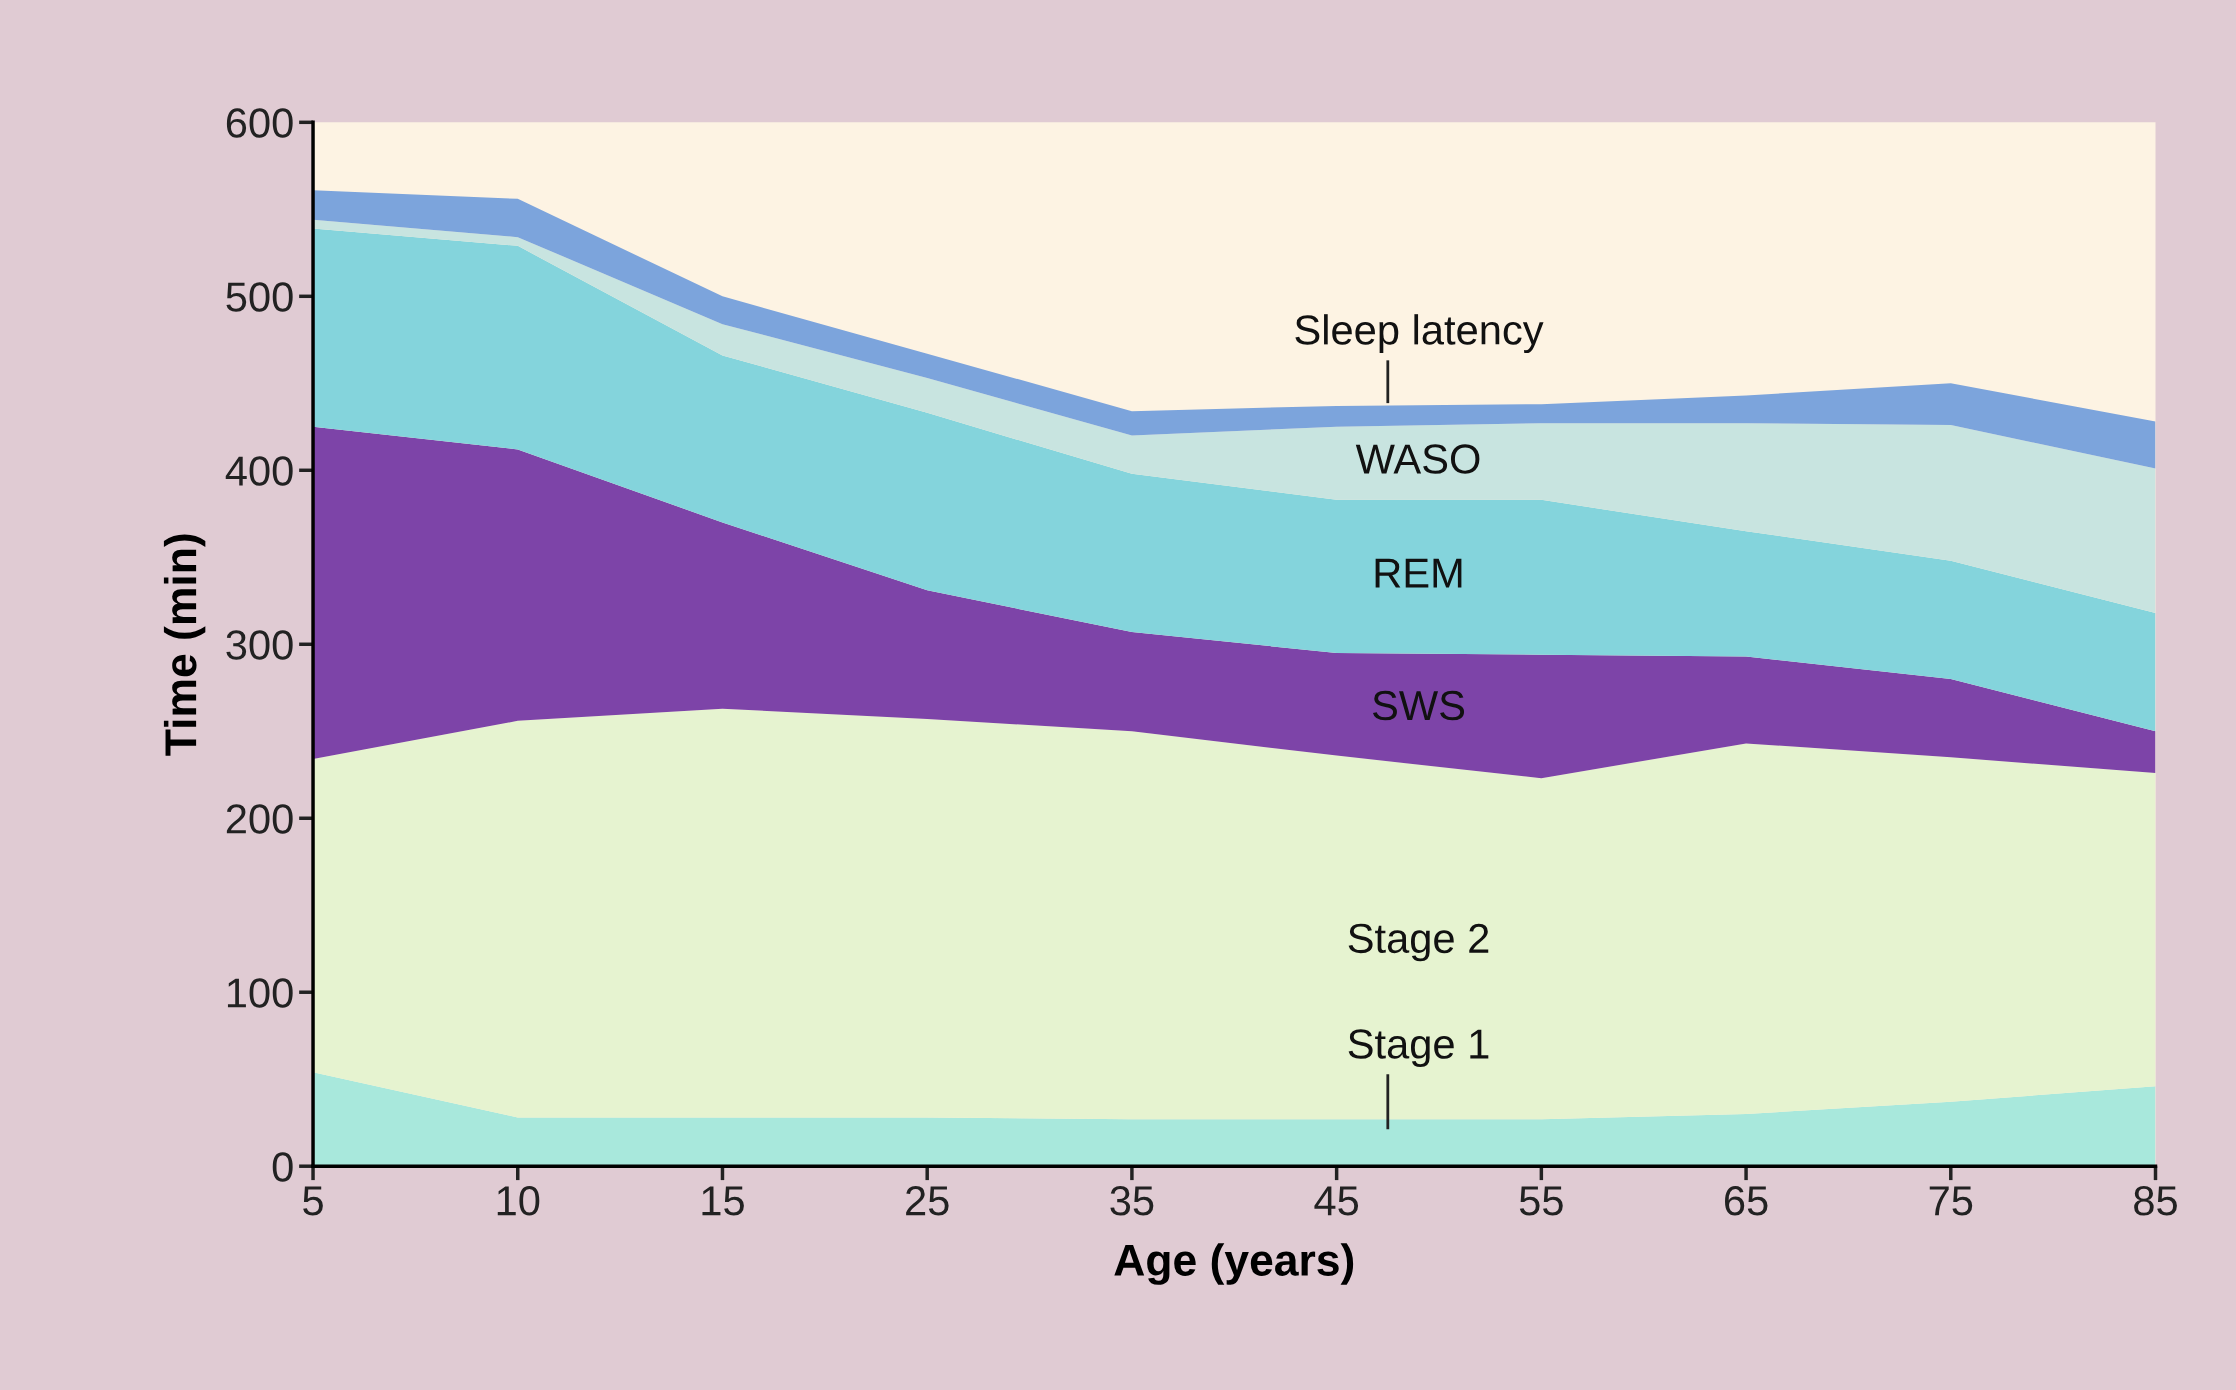  Describe the element at coordinates (260, 993) in the screenshot. I see `y-tick-label: 100` at that location.